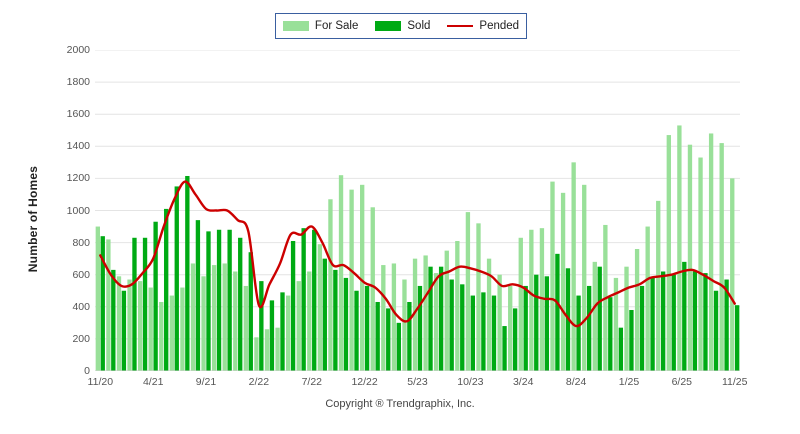  Describe the element at coordinates (81, 242) in the screenshot. I see `y-tick-label: 800` at that location.